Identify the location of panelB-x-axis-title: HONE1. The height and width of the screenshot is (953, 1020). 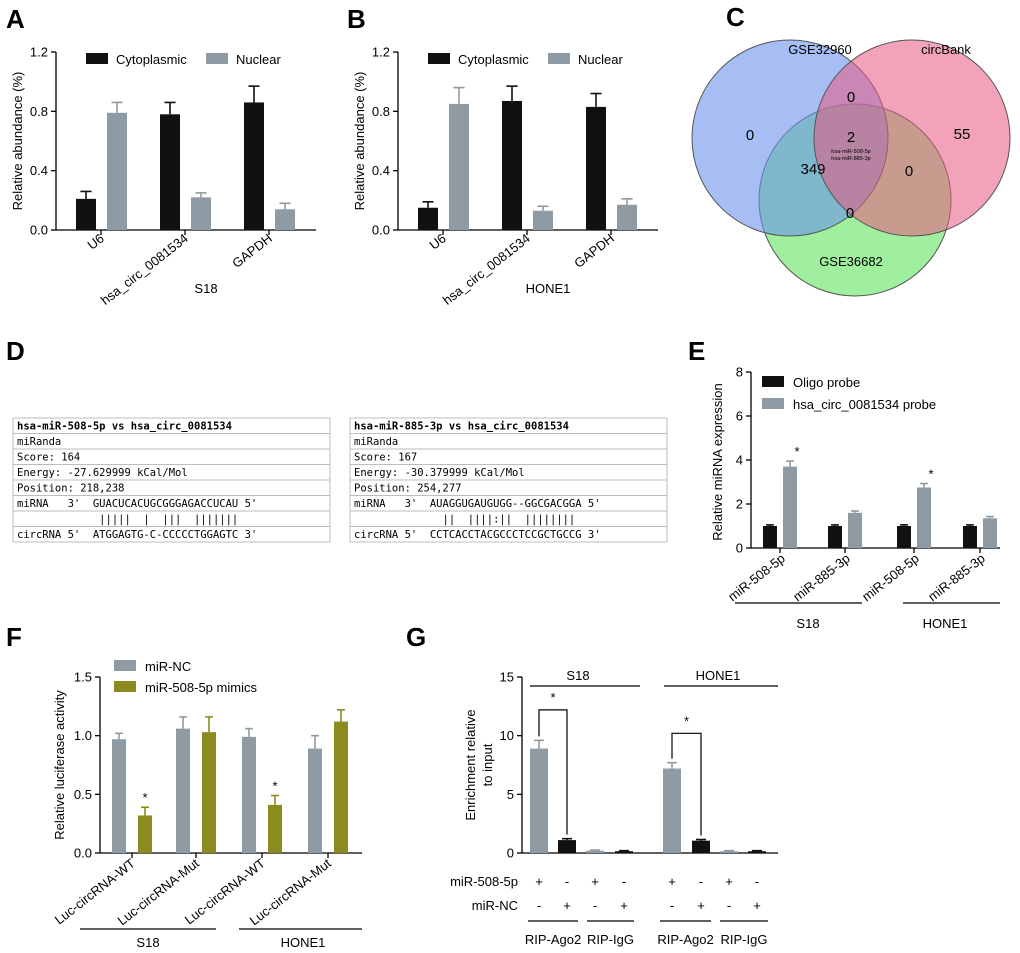
(548, 288).